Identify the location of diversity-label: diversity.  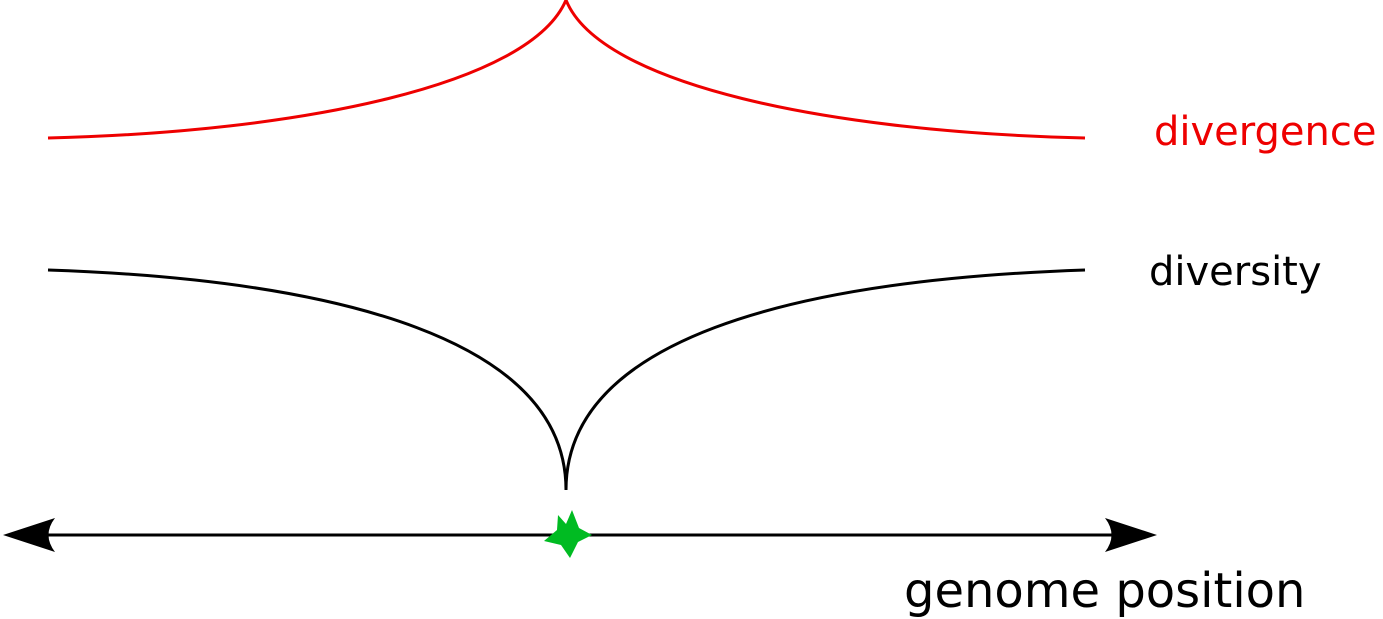
(1235, 272).